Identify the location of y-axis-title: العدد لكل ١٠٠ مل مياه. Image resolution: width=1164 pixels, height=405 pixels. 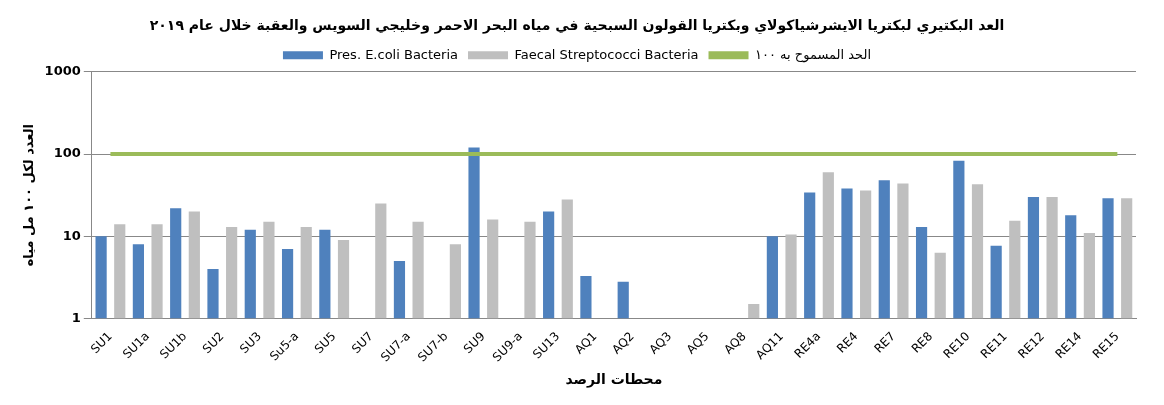
(29, 195).